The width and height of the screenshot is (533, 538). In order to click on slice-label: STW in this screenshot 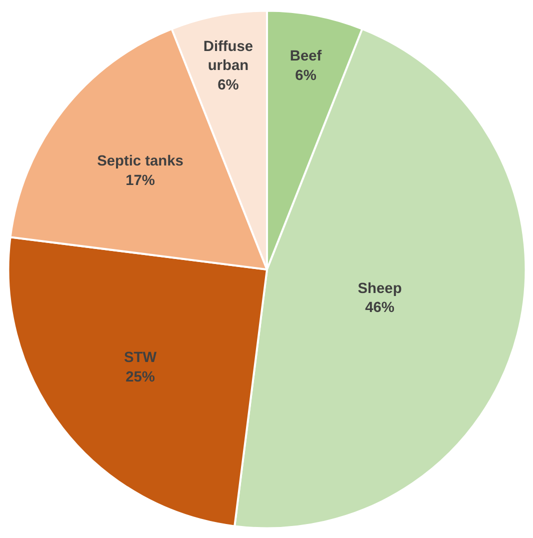, I will do `click(140, 358)`.